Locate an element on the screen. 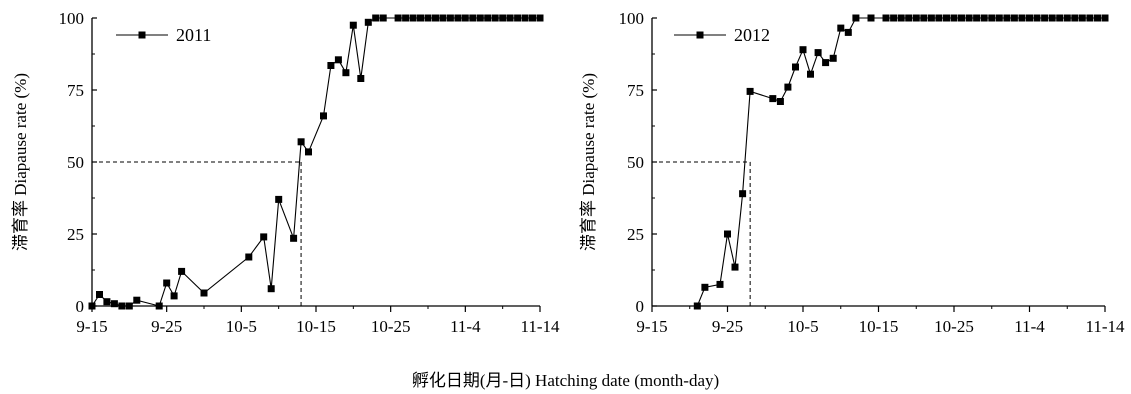 This screenshot has width=1131, height=394. x-tick-label: 10-5 is located at coordinates (241, 326).